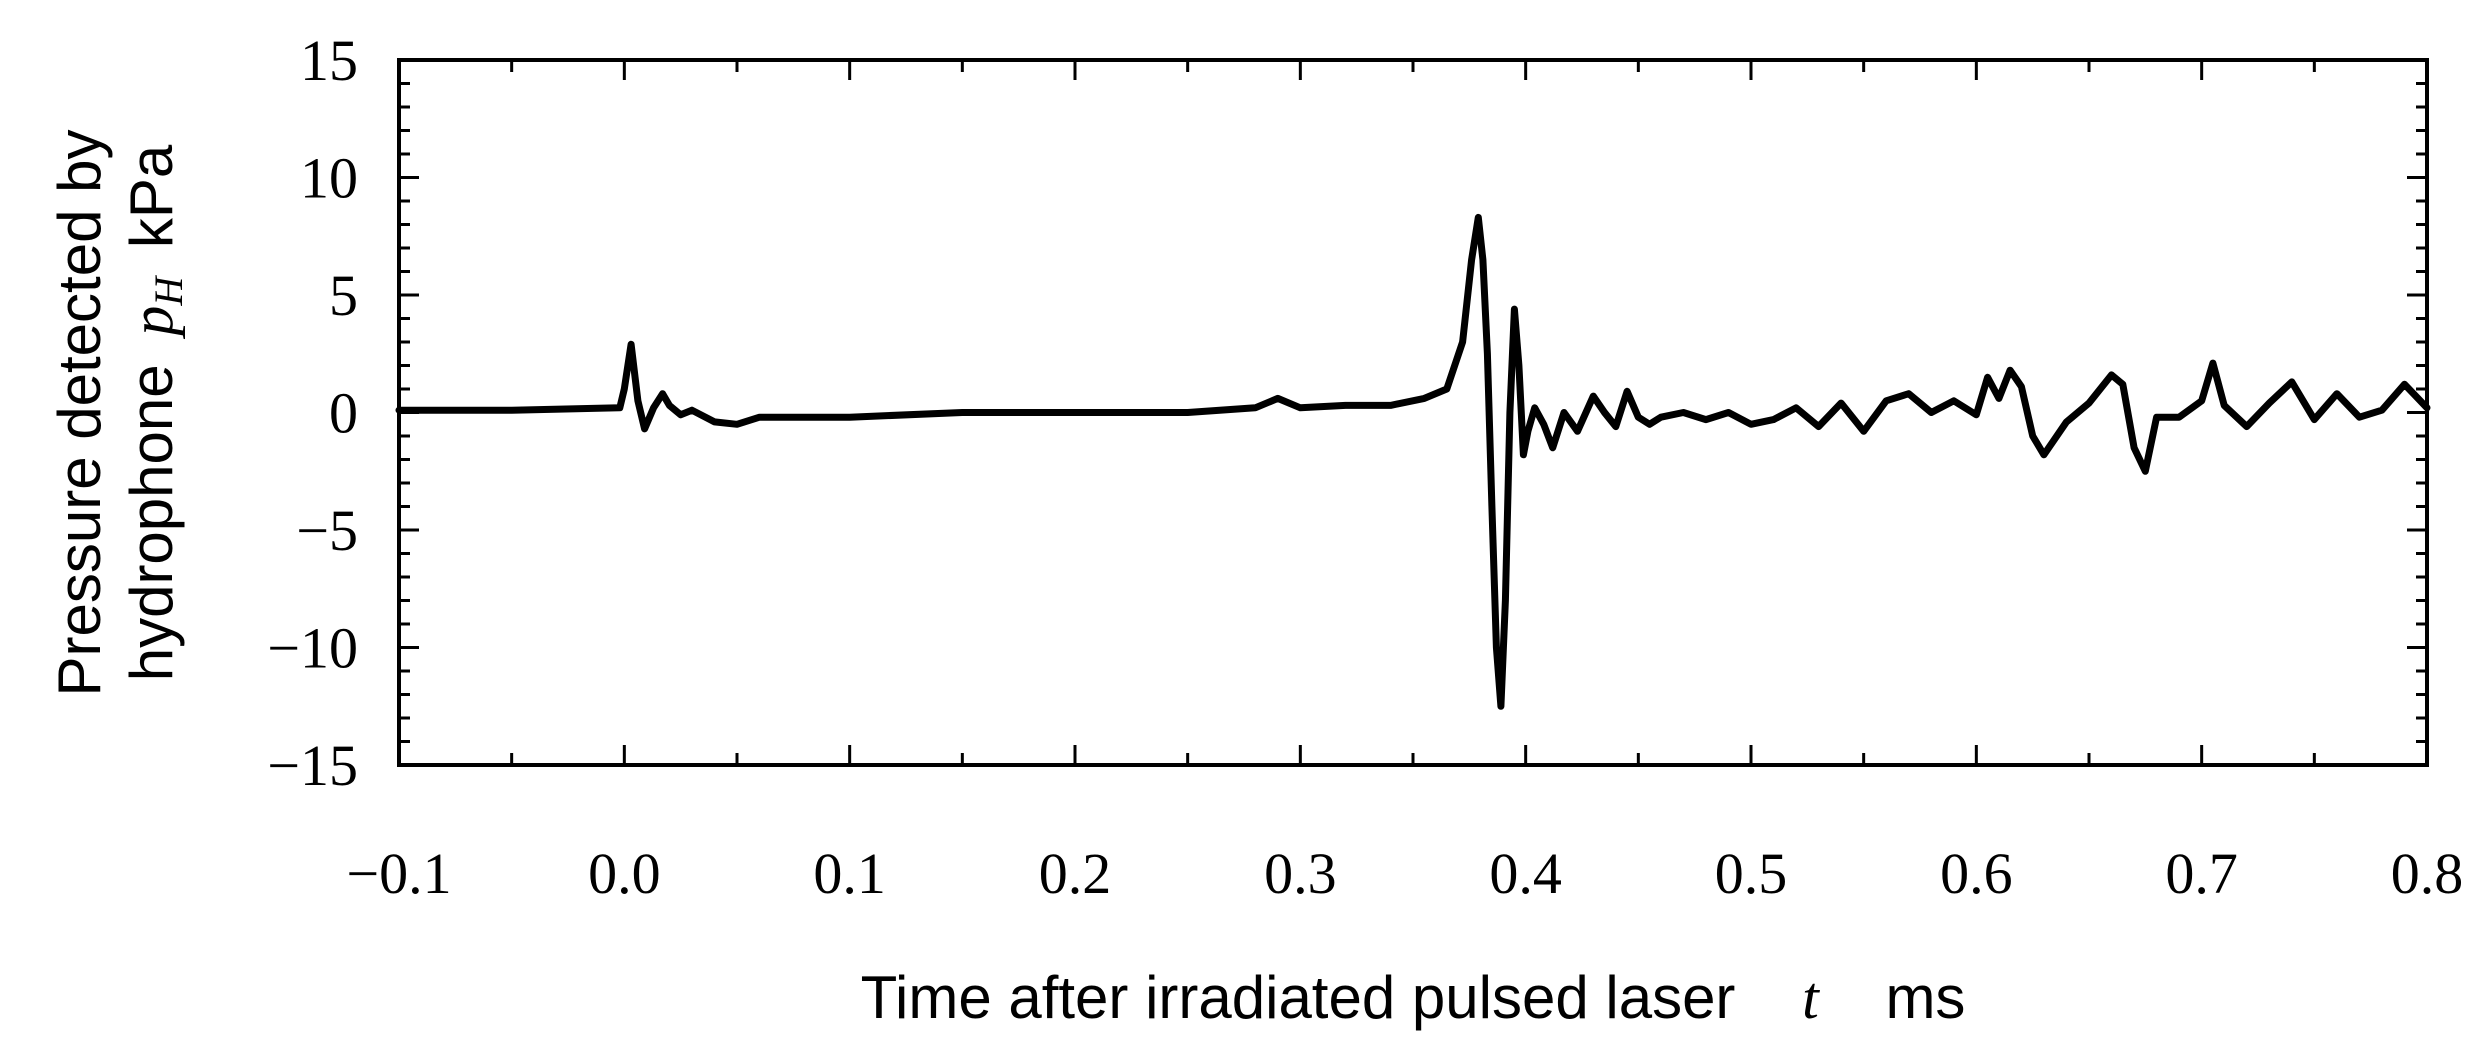  Describe the element at coordinates (79, 413) in the screenshot. I see `y-axis-title-line1: Pressure detected by` at that location.